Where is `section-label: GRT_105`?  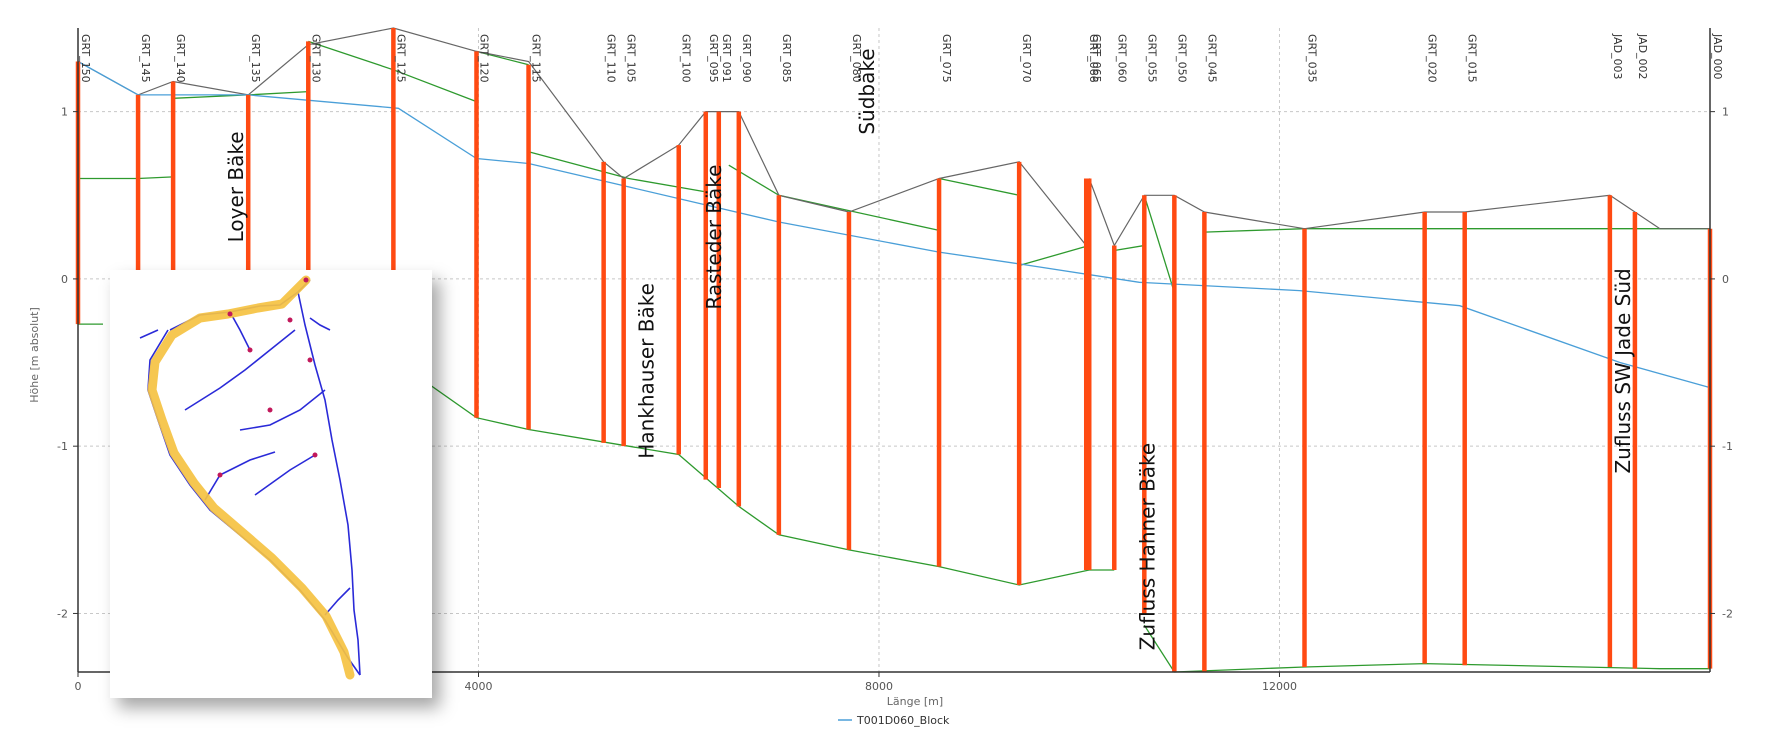 section-label: GRT_105 is located at coordinates (631, 58).